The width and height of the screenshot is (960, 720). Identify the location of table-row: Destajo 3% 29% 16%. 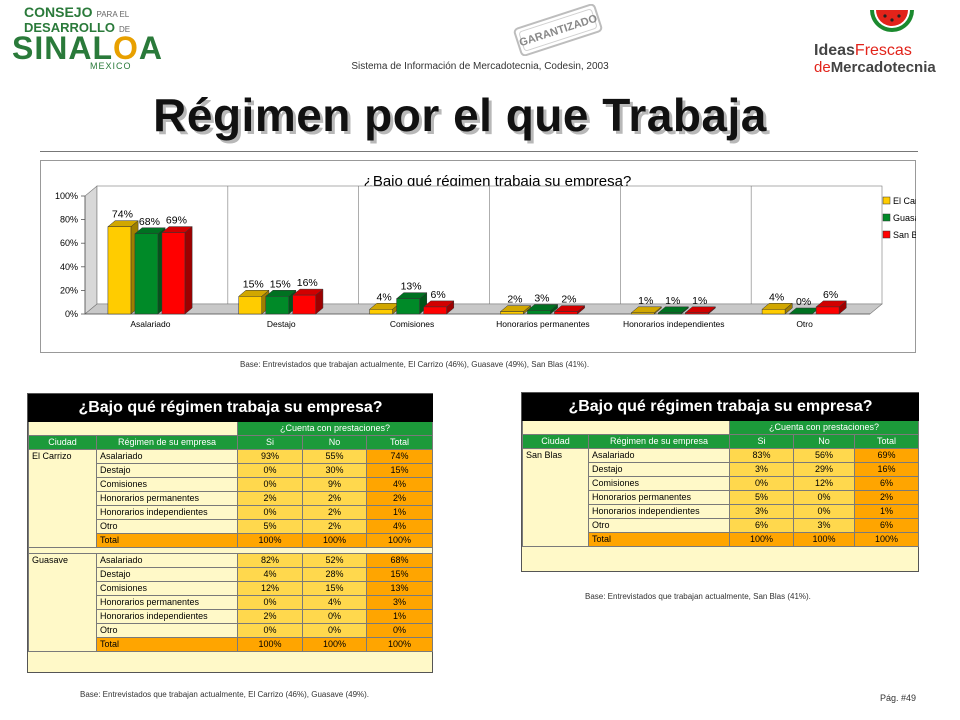
(721, 469).